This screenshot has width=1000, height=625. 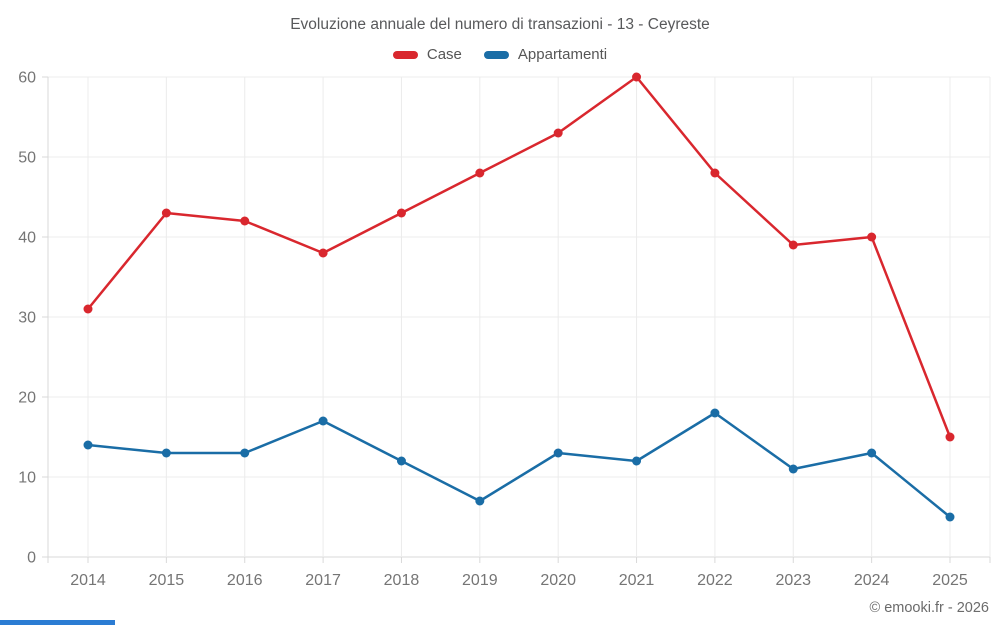 I want to click on legend-label: Case, so click(x=444, y=54).